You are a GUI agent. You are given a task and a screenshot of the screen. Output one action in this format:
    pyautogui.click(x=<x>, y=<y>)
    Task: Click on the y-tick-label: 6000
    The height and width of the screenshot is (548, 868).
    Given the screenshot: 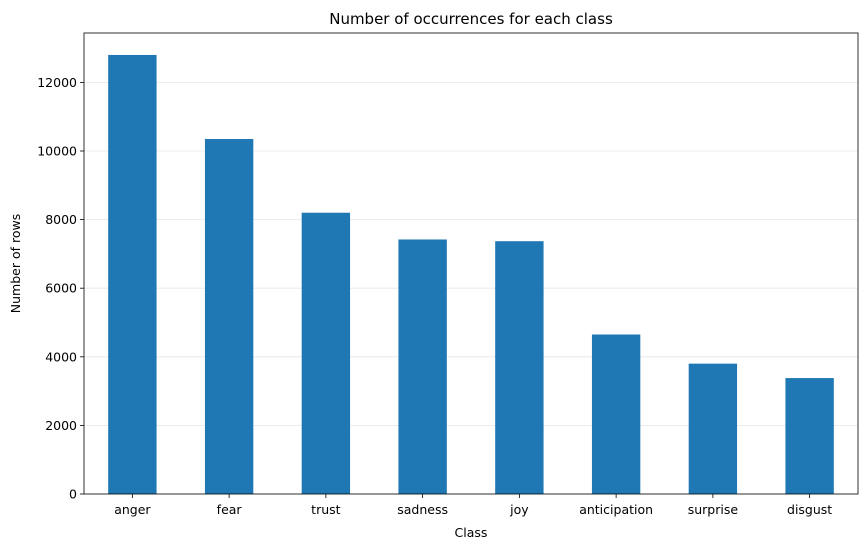 What is the action you would take?
    pyautogui.click(x=61, y=288)
    